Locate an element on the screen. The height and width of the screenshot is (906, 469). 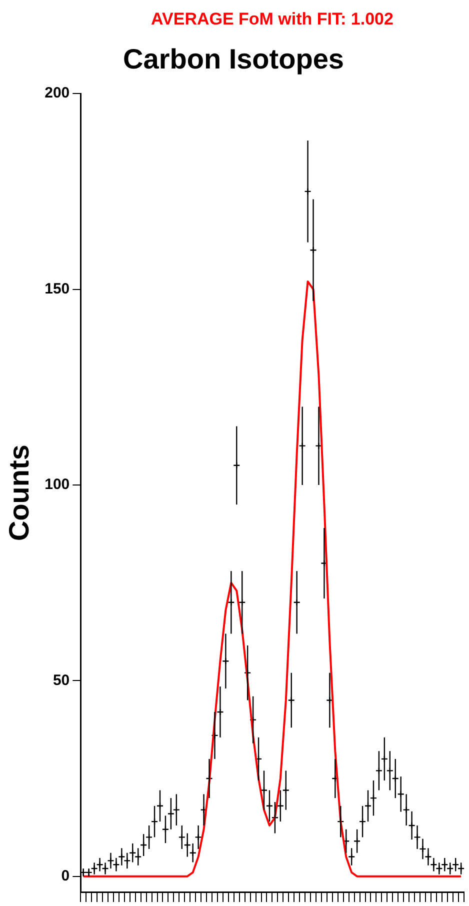
y-tick-label: 0 is located at coordinates (65, 875).